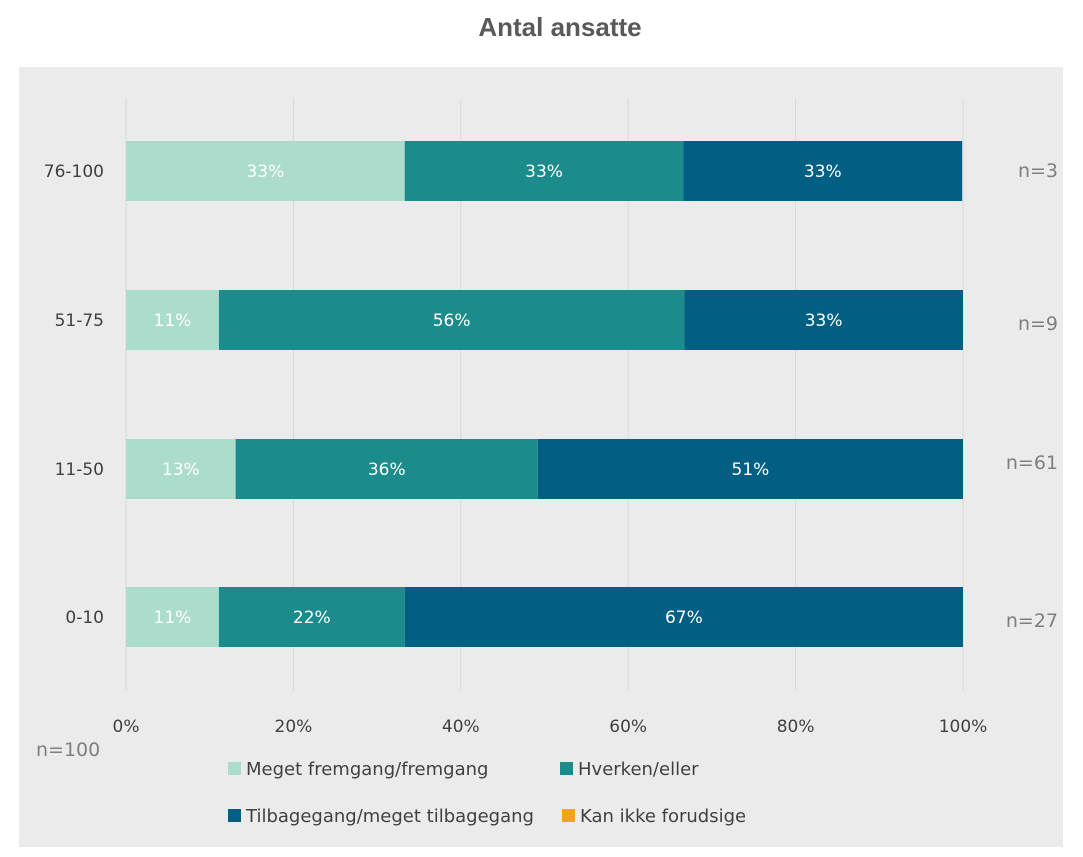 Image resolution: width=1083 pixels, height=857 pixels. I want to click on category-label: 11-50, so click(79, 470).